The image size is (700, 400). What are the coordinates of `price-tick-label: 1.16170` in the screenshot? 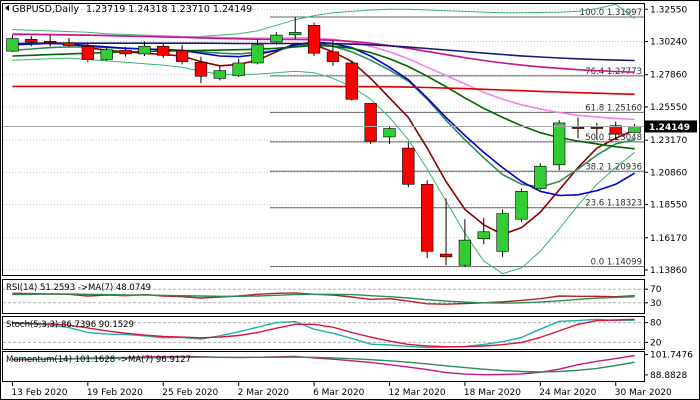 It's located at (668, 239).